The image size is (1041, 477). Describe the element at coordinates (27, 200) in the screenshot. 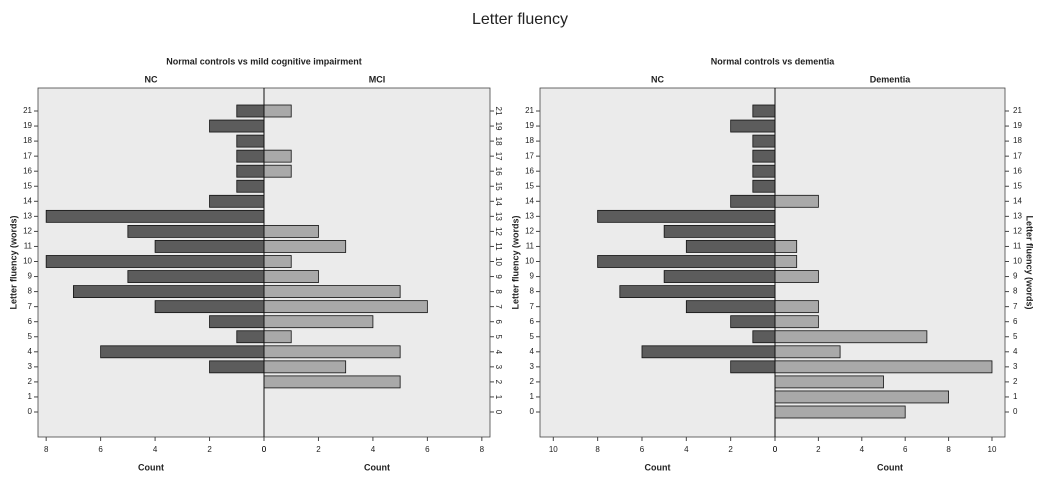

I see `y-tick-label: 14` at that location.